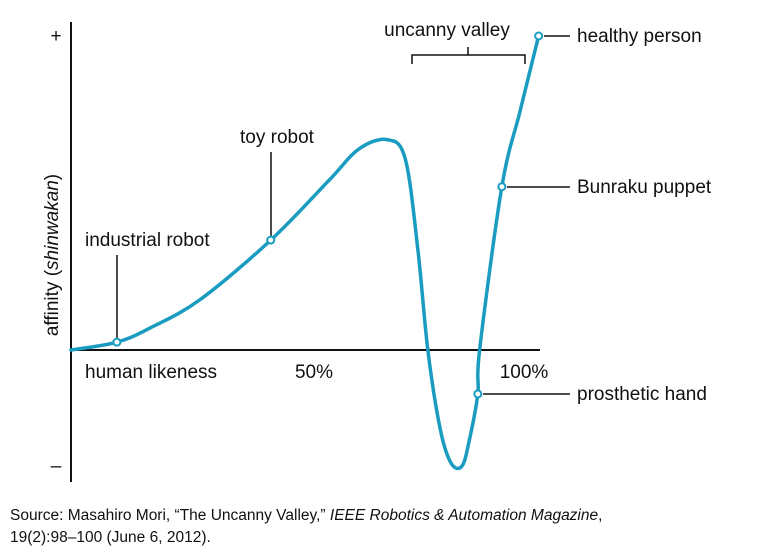 The height and width of the screenshot is (552, 768). What do you see at coordinates (524, 372) in the screenshot?
I see `x-tick-100: 100%` at bounding box center [524, 372].